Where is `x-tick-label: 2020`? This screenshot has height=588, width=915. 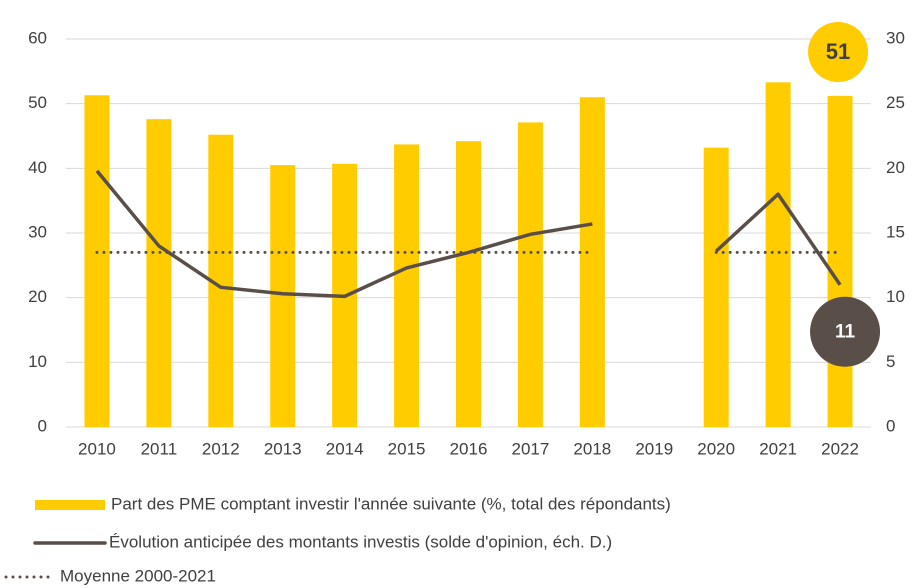
x-tick-label: 2020 is located at coordinates (716, 448).